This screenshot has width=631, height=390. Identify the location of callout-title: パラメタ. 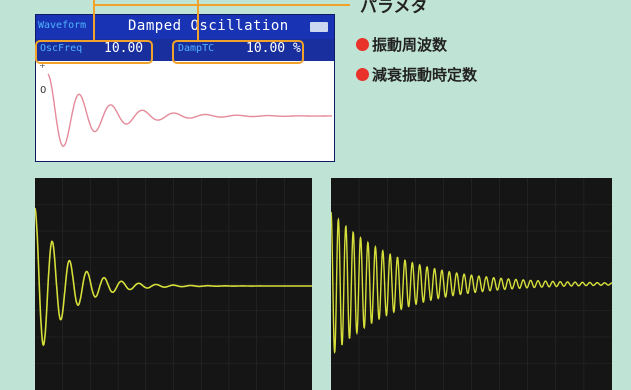
(394, 8).